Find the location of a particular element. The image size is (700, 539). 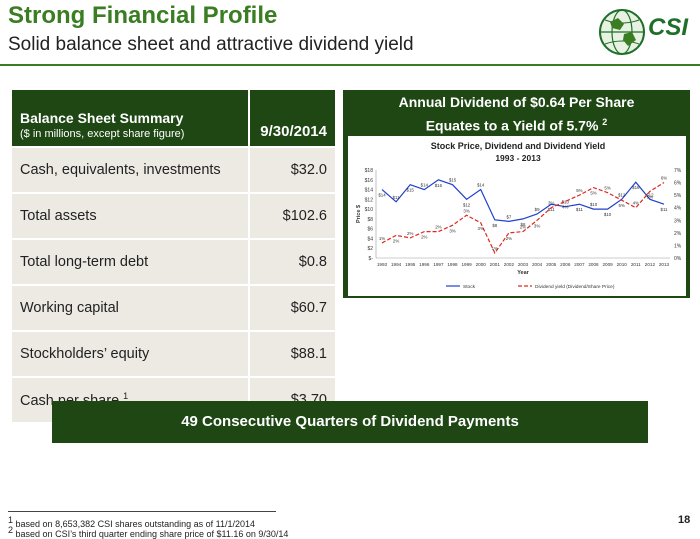

y-axis-title: Price $ is located at coordinates (359, 214).